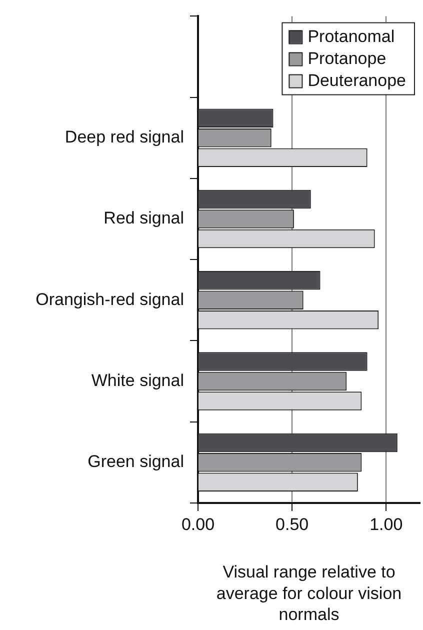 This screenshot has height=630, width=423. Describe the element at coordinates (357, 80) in the screenshot. I see `legend-label: Deuteranope` at that location.